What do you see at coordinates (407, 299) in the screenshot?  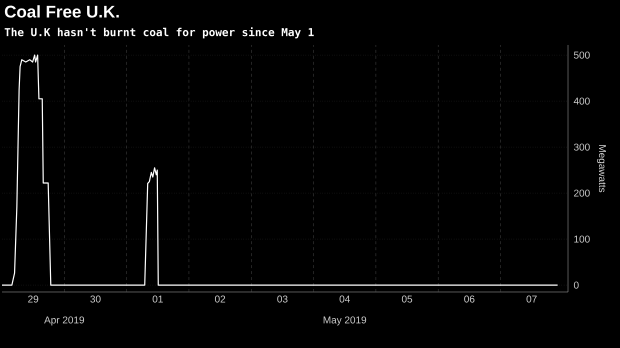 I see `x-tick-label: 05` at bounding box center [407, 299].